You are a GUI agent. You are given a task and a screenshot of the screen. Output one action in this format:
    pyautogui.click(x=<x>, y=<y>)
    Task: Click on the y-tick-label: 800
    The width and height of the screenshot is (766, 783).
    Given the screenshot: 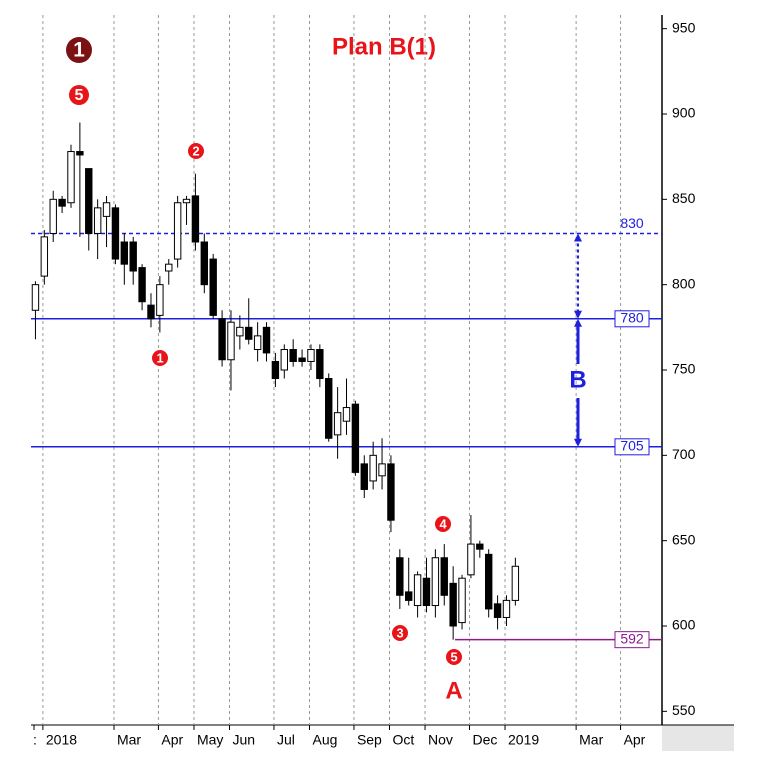 What is the action you would take?
    pyautogui.click(x=684, y=283)
    